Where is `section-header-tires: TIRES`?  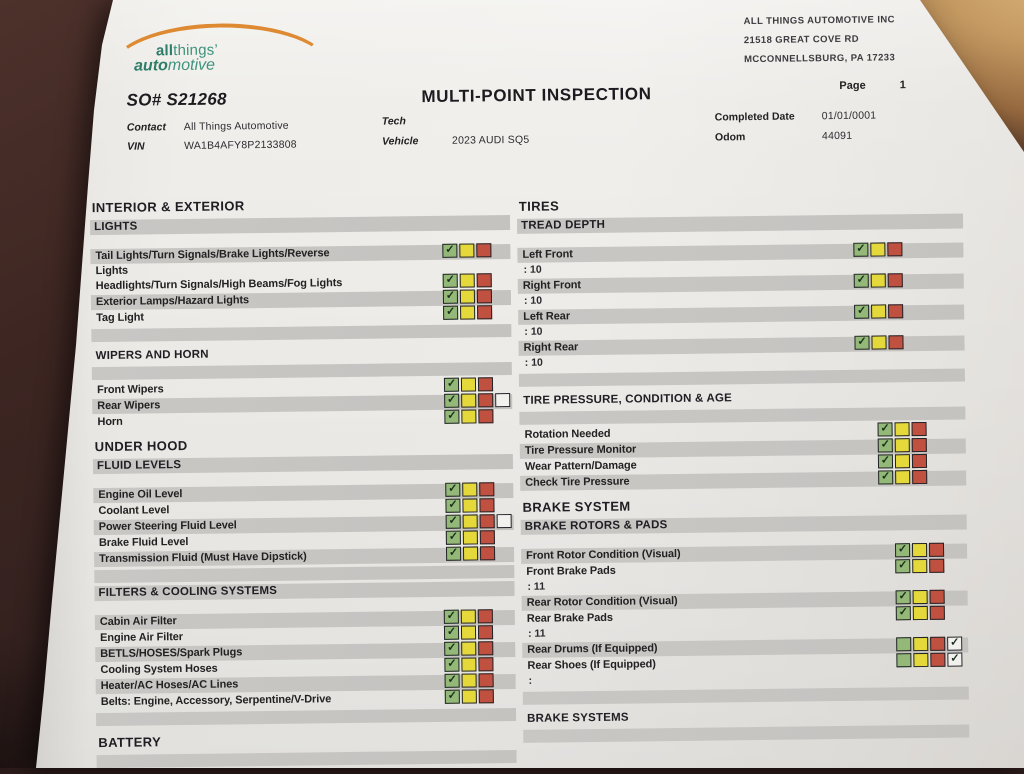 section-header-tires: TIRES is located at coordinates (539, 206).